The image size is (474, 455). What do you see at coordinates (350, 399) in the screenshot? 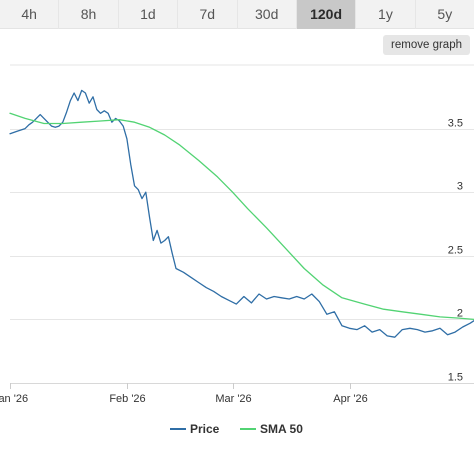
I see `x-tick-label: Apr '26` at bounding box center [350, 399].